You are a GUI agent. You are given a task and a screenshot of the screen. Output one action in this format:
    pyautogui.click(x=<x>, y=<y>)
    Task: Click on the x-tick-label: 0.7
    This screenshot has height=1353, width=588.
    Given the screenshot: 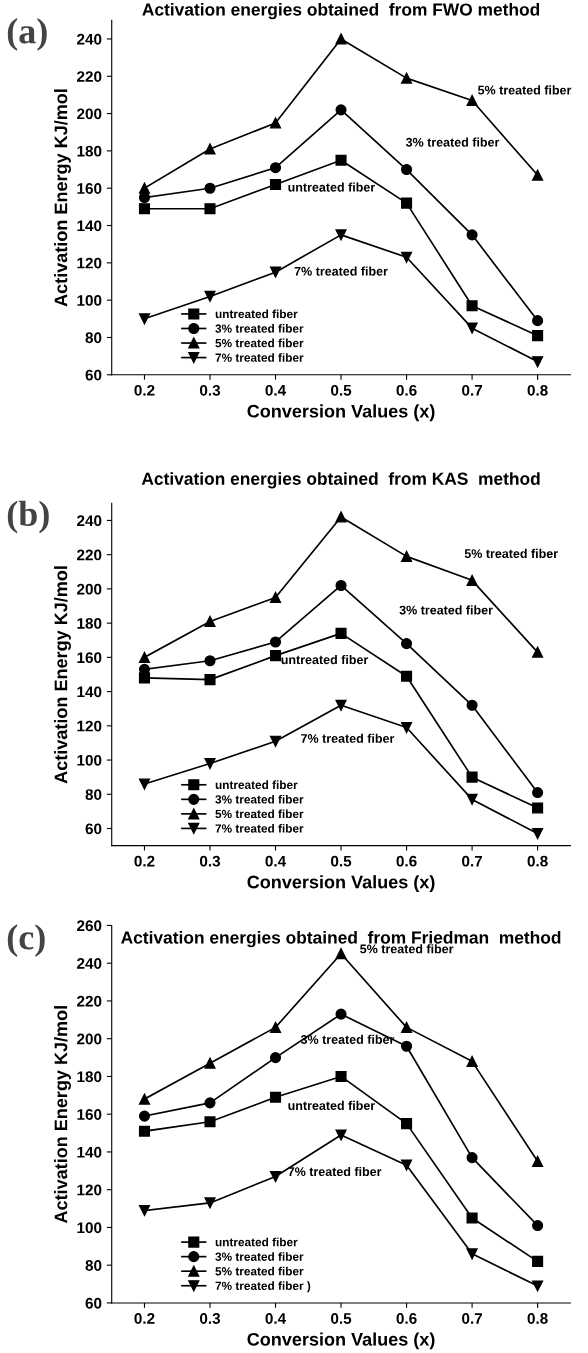 What is the action you would take?
    pyautogui.click(x=472, y=861)
    